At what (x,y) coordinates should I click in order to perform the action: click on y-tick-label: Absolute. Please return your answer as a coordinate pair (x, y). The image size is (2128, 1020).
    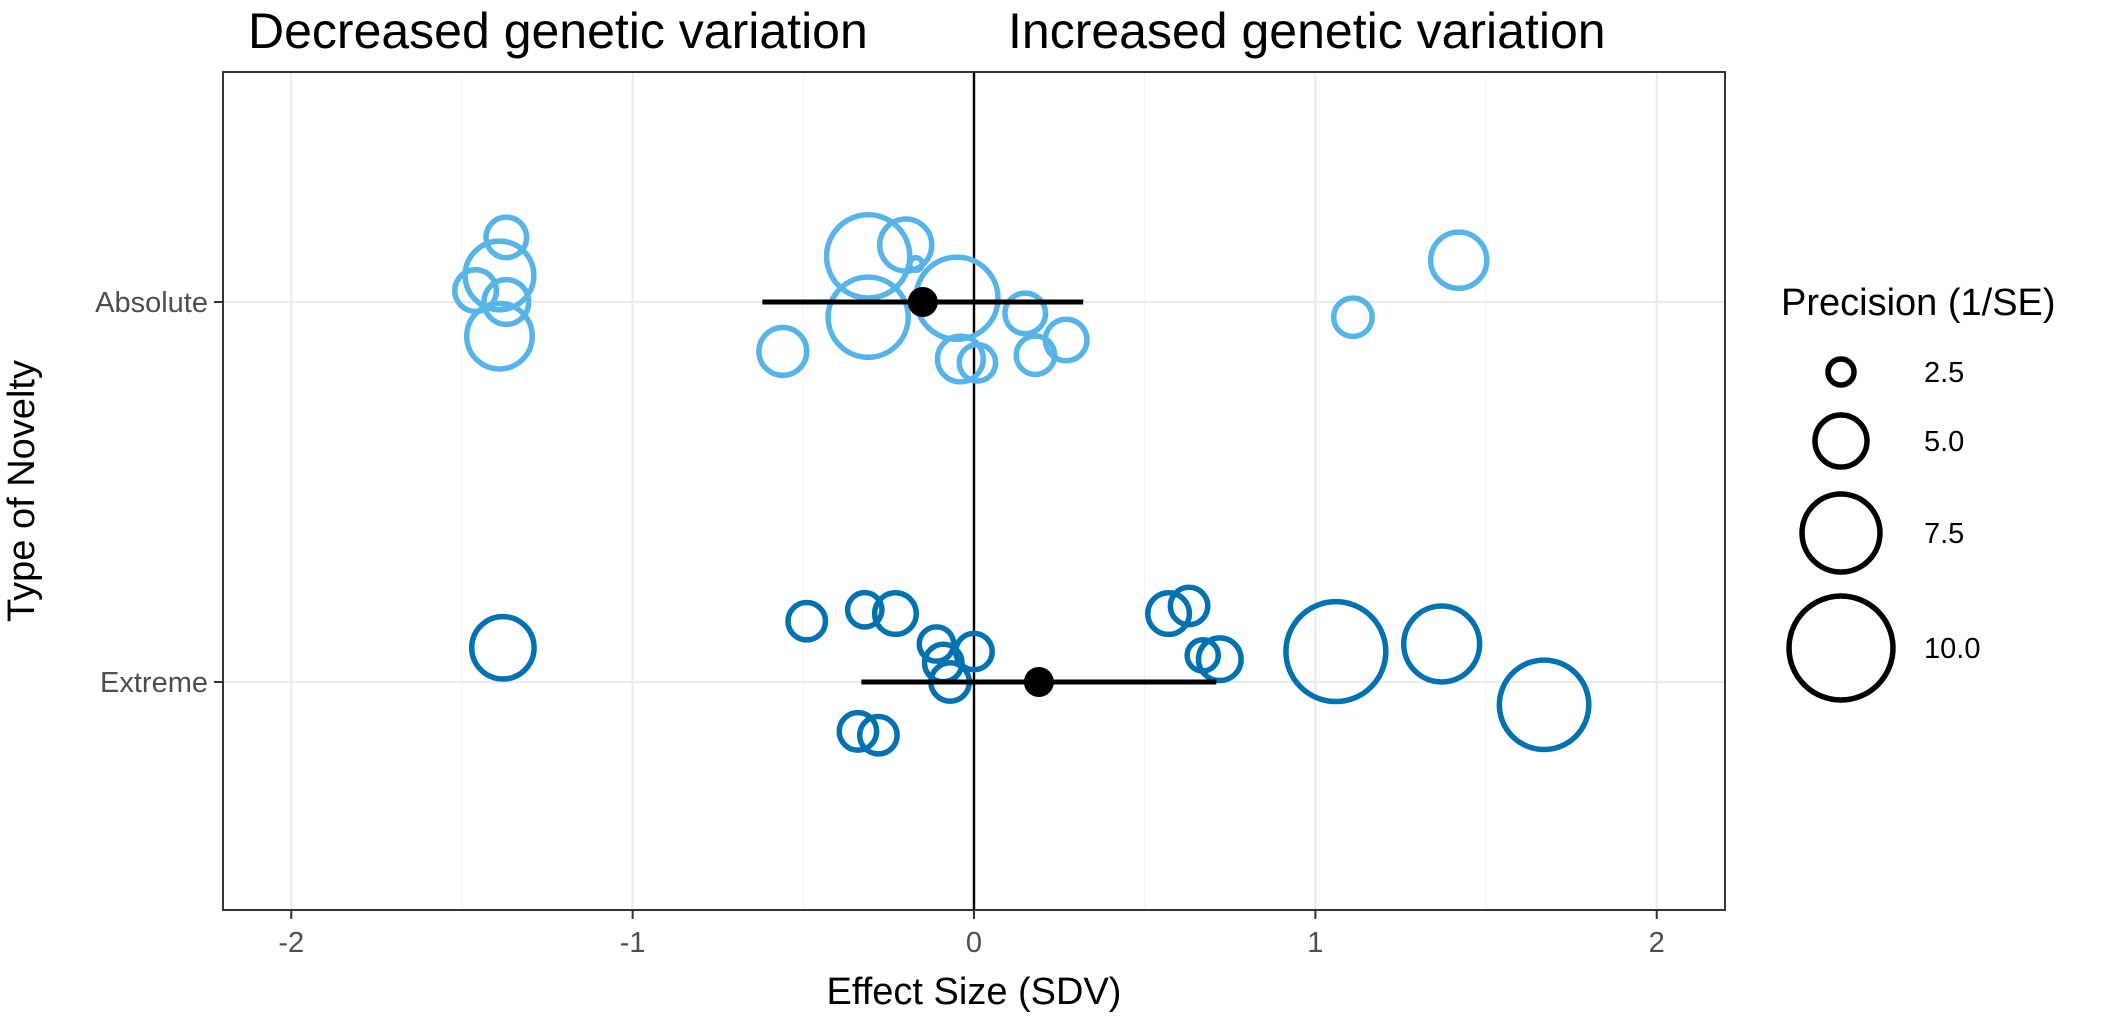
    Looking at the image, I should click on (151, 303).